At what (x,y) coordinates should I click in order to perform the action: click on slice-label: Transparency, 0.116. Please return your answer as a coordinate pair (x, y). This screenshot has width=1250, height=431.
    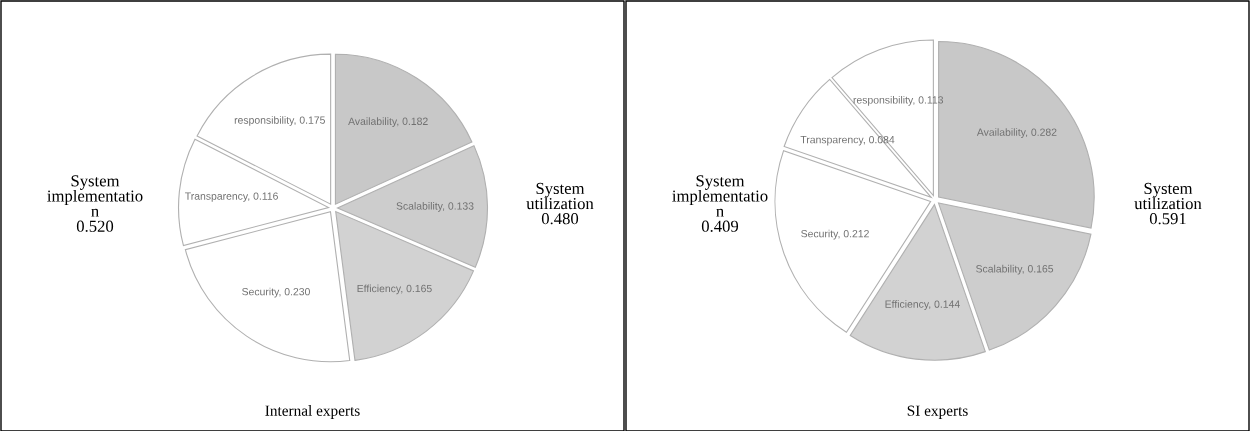
    Looking at the image, I should click on (231, 197).